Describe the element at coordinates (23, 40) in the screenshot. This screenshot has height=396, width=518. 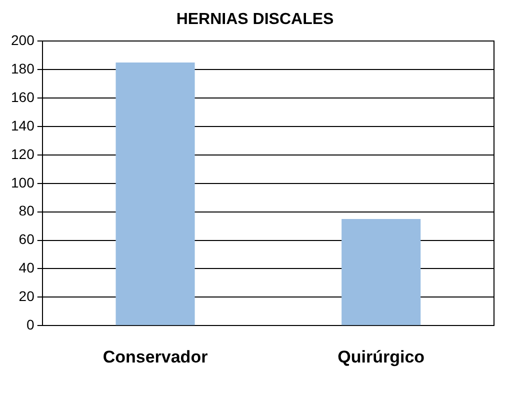
I see `y-tick-label: 200` at that location.